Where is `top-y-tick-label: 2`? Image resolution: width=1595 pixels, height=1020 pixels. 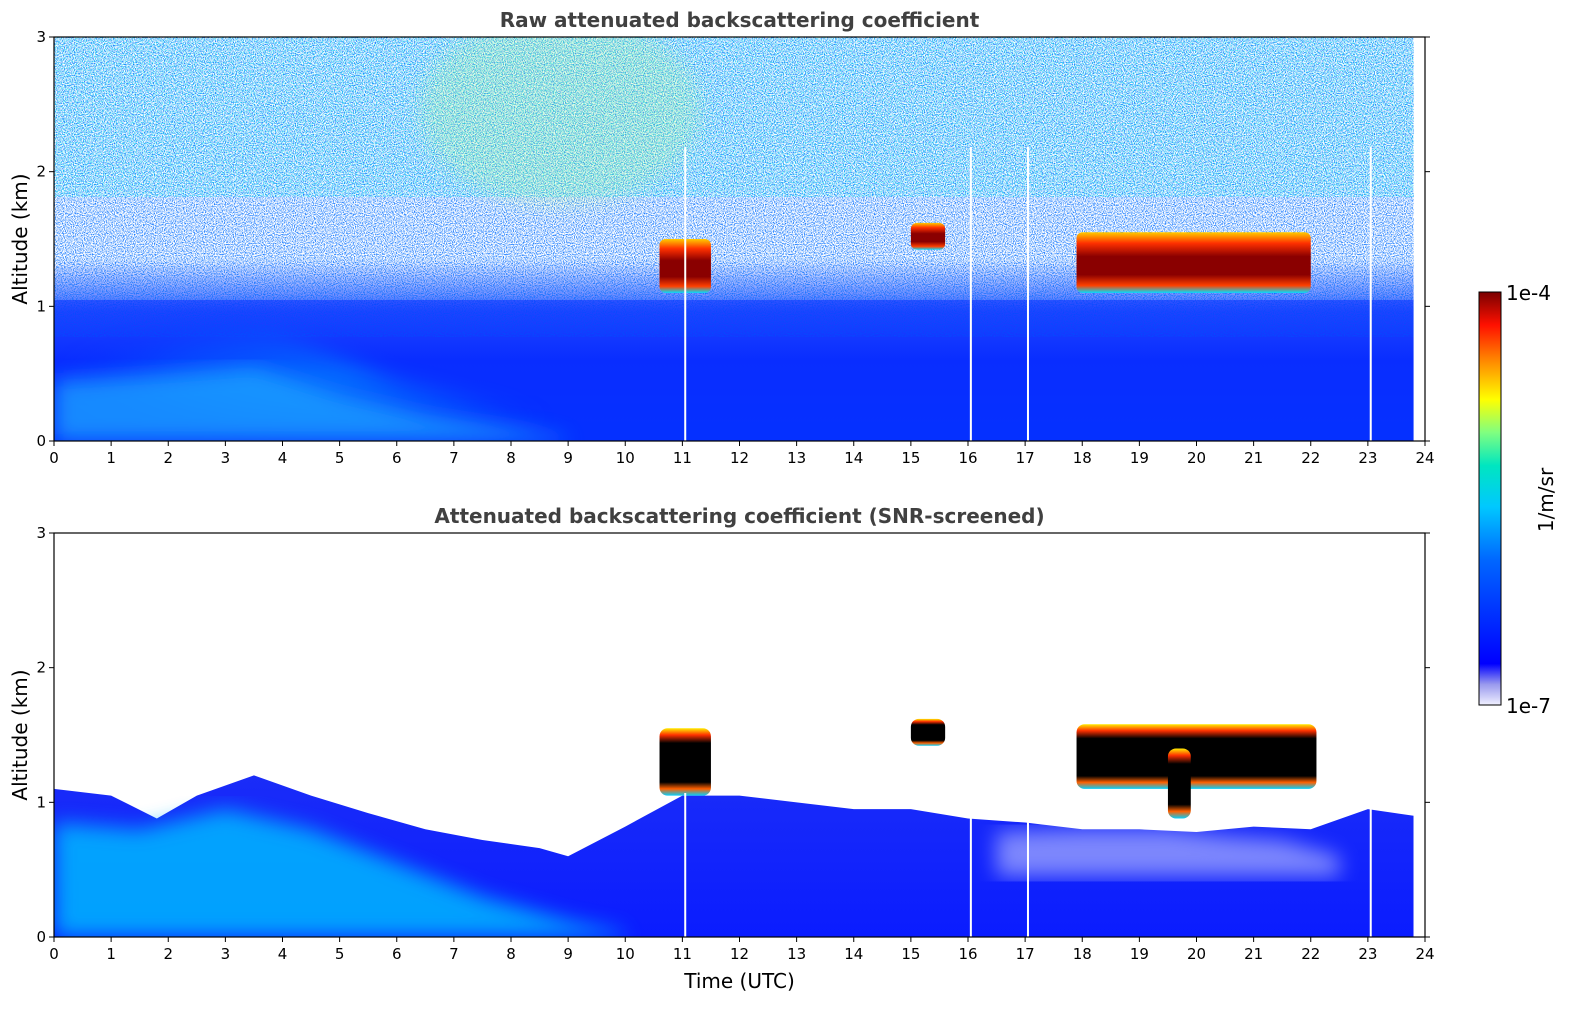 top-y-tick-label: 2 is located at coordinates (41, 172).